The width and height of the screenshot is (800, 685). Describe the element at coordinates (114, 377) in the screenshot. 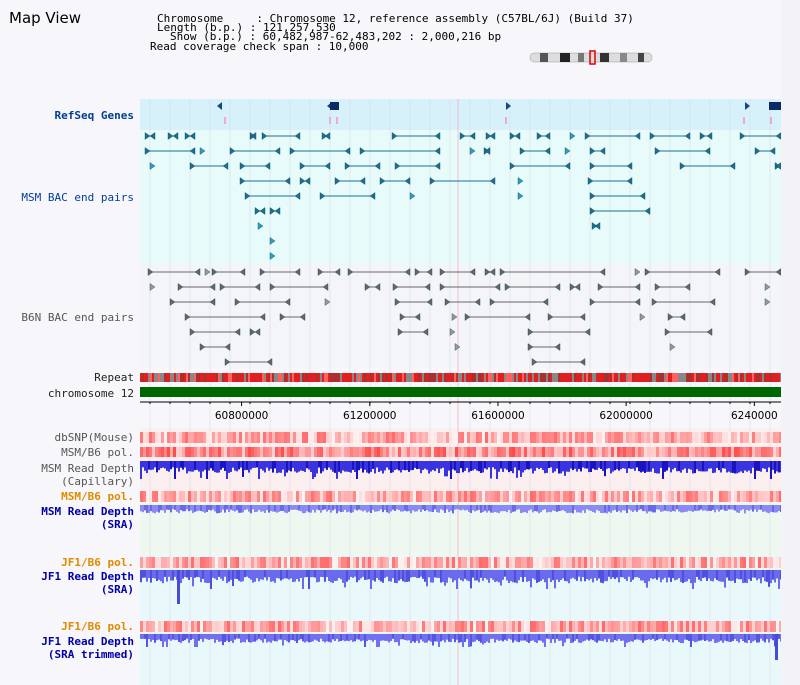

I see `label-repeat: Repeat` at that location.